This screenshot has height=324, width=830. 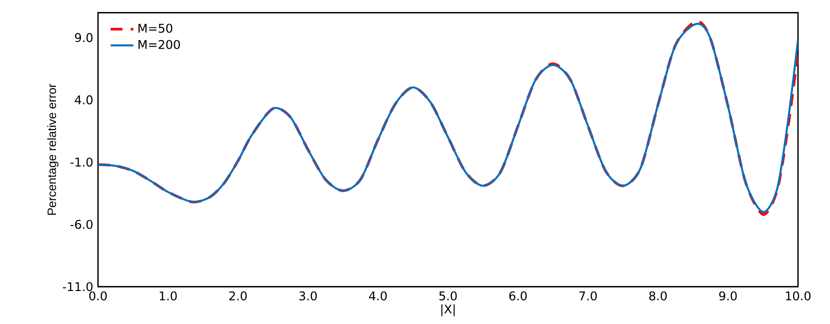 What do you see at coordinates (77, 287) in the screenshot?
I see `y-tick-label: -11.0` at bounding box center [77, 287].